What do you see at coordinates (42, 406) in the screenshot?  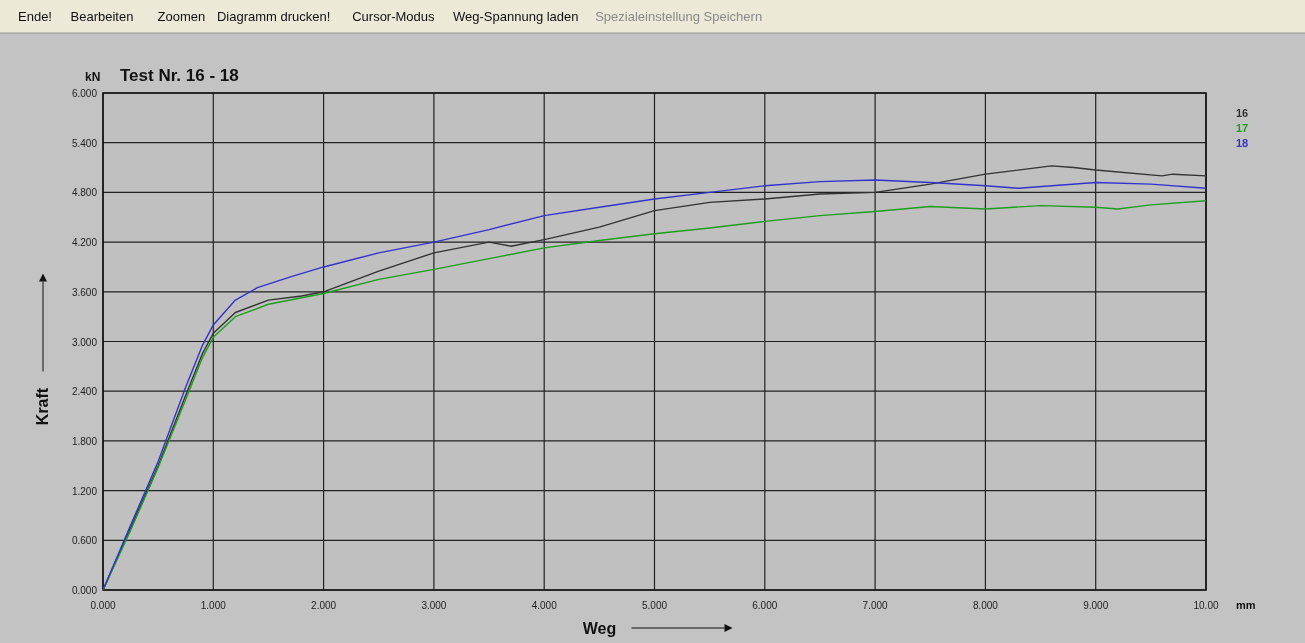 I see `y-axis-title: Kraft` at bounding box center [42, 406].